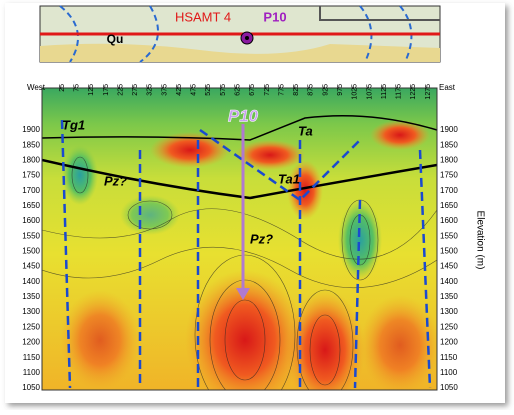  I want to click on y-tick-label-right: 1250, so click(449, 326).